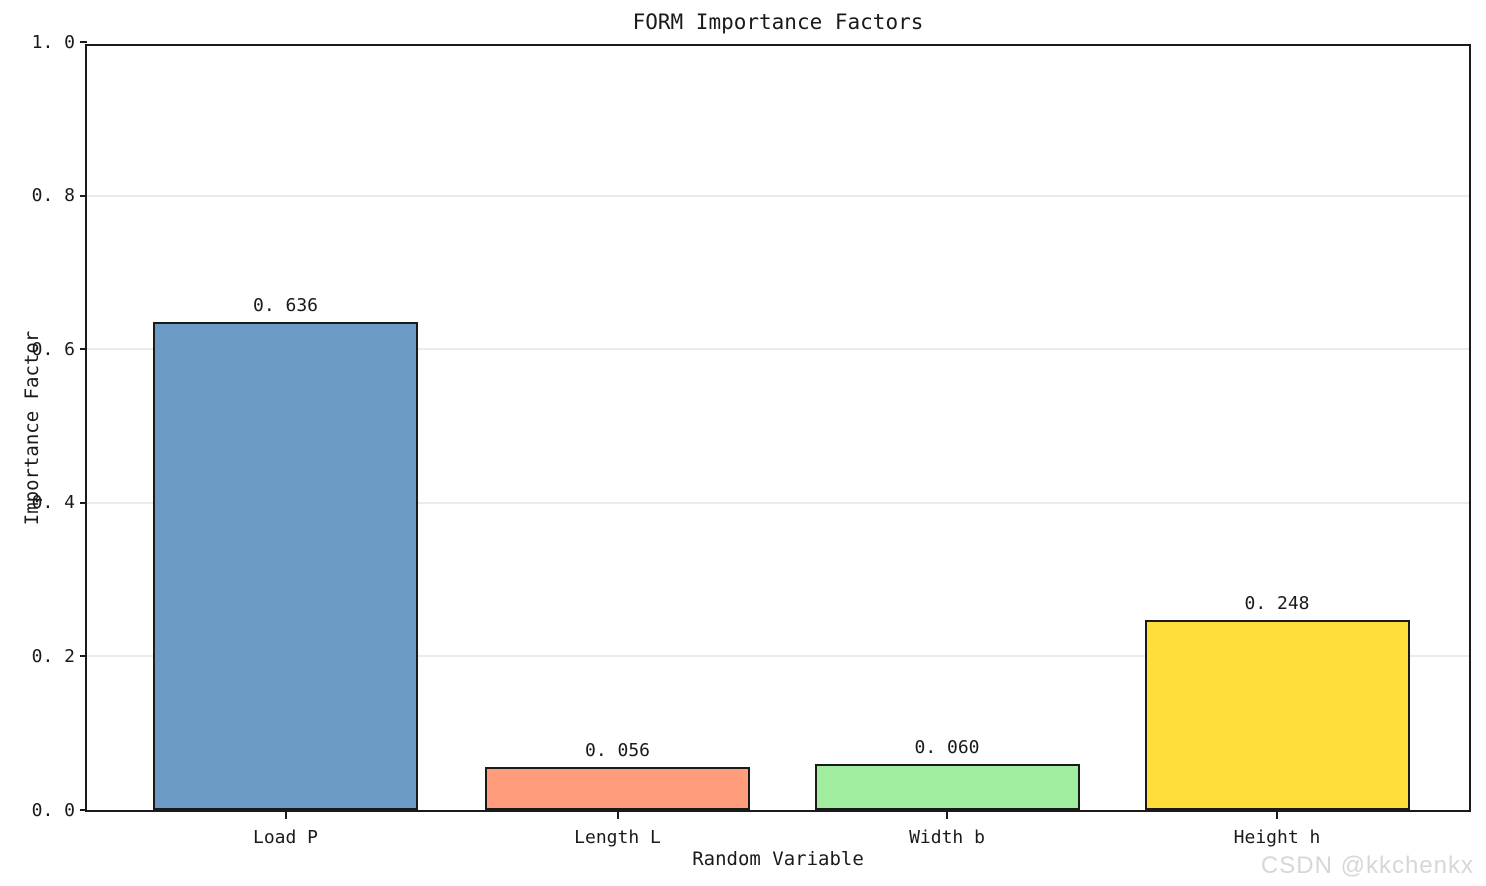  I want to click on y-tick-label: 0. 4, so click(53, 503).